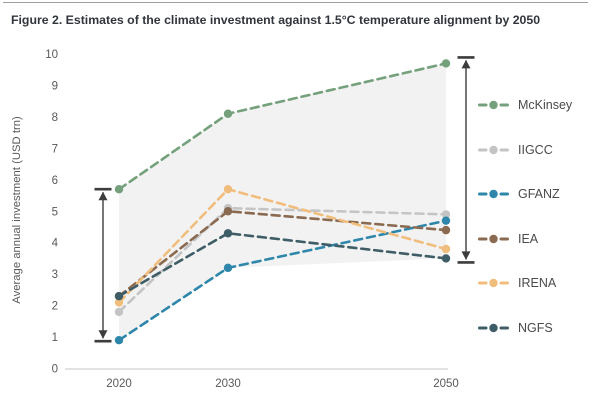 The image size is (600, 409). What do you see at coordinates (528, 238) in the screenshot?
I see `legend-label: IEA` at bounding box center [528, 238].